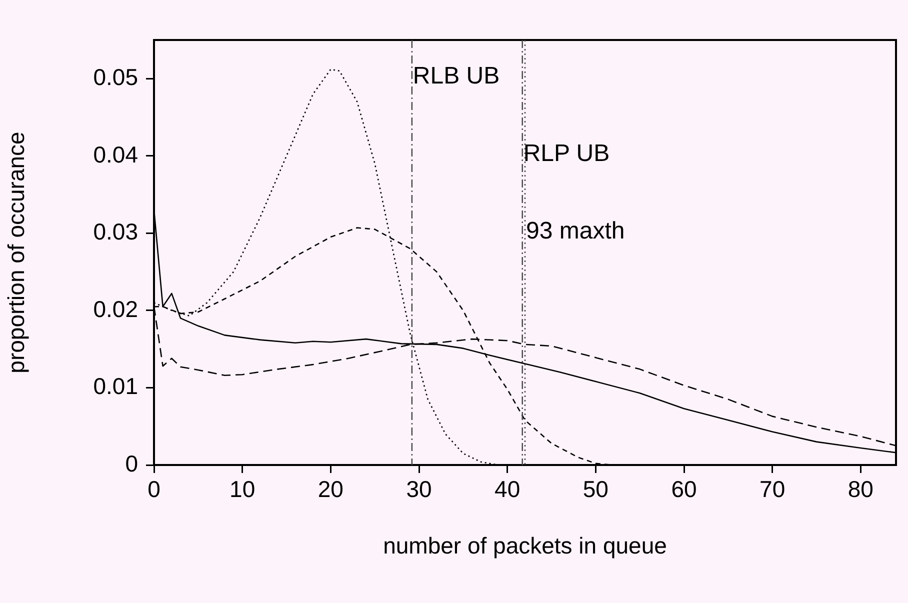 This screenshot has height=603, width=908. What do you see at coordinates (456, 76) in the screenshot?
I see `ref-line-label: RLB UB` at bounding box center [456, 76].